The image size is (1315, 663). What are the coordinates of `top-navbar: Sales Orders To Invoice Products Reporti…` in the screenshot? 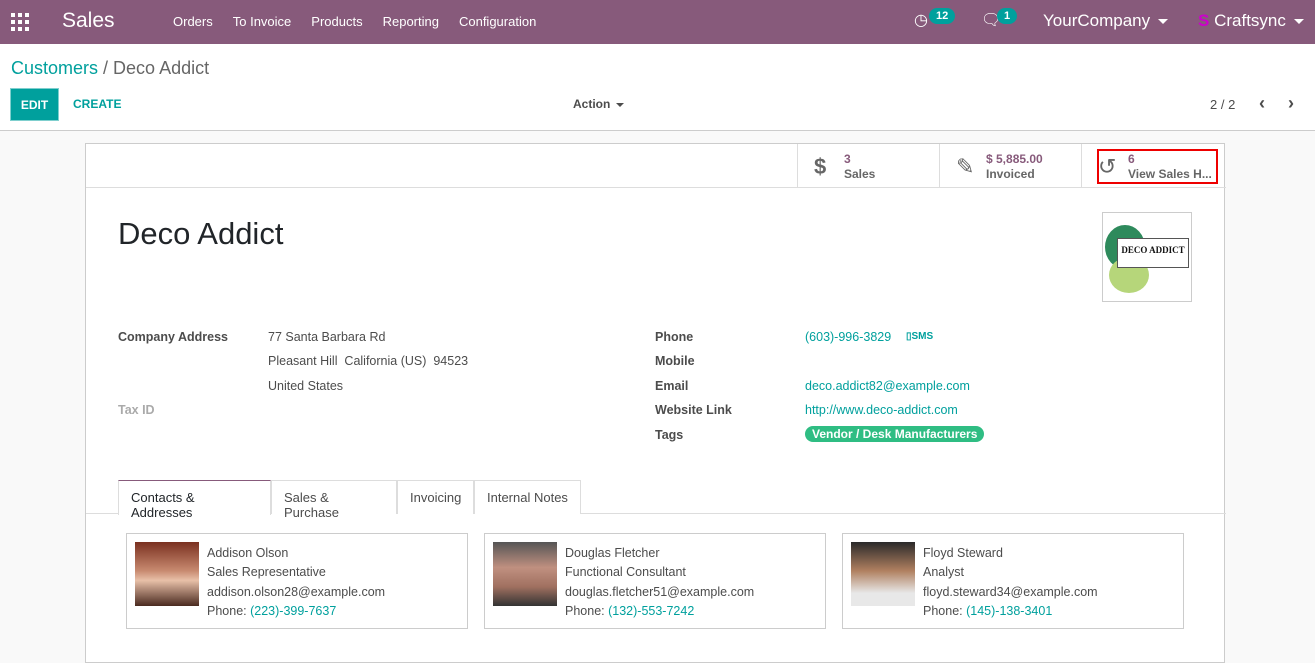 It's located at (657, 22).